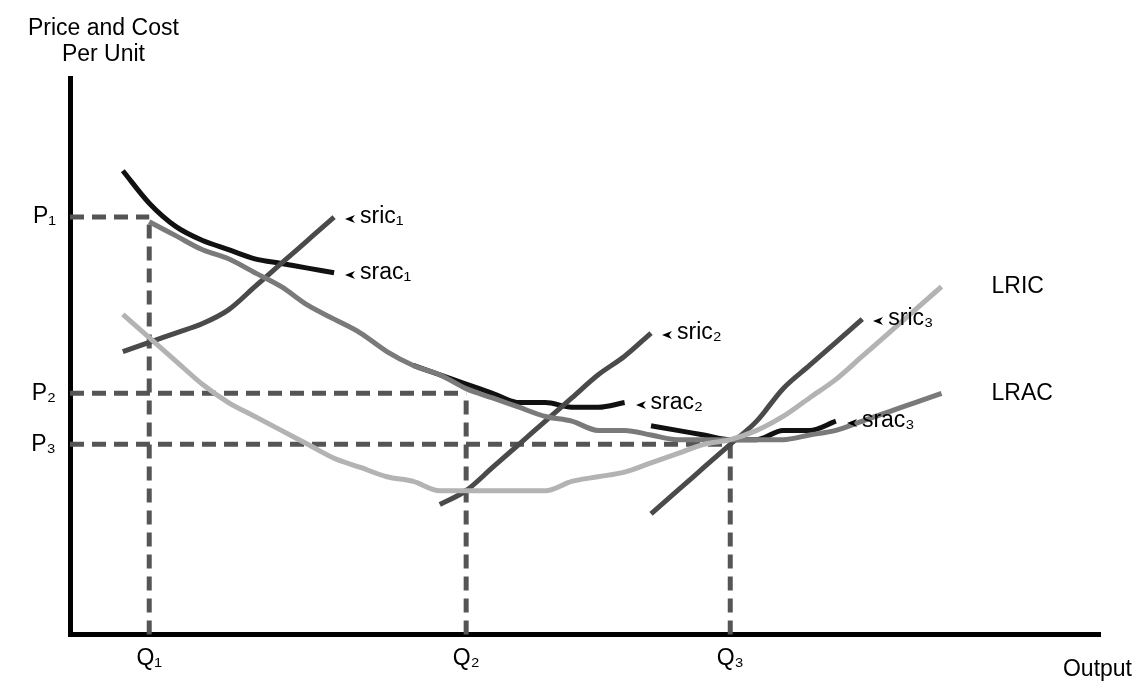 Image resolution: width=1140 pixels, height=682 pixels. What do you see at coordinates (699, 331) in the screenshot?
I see `series-label: sric₂` at bounding box center [699, 331].